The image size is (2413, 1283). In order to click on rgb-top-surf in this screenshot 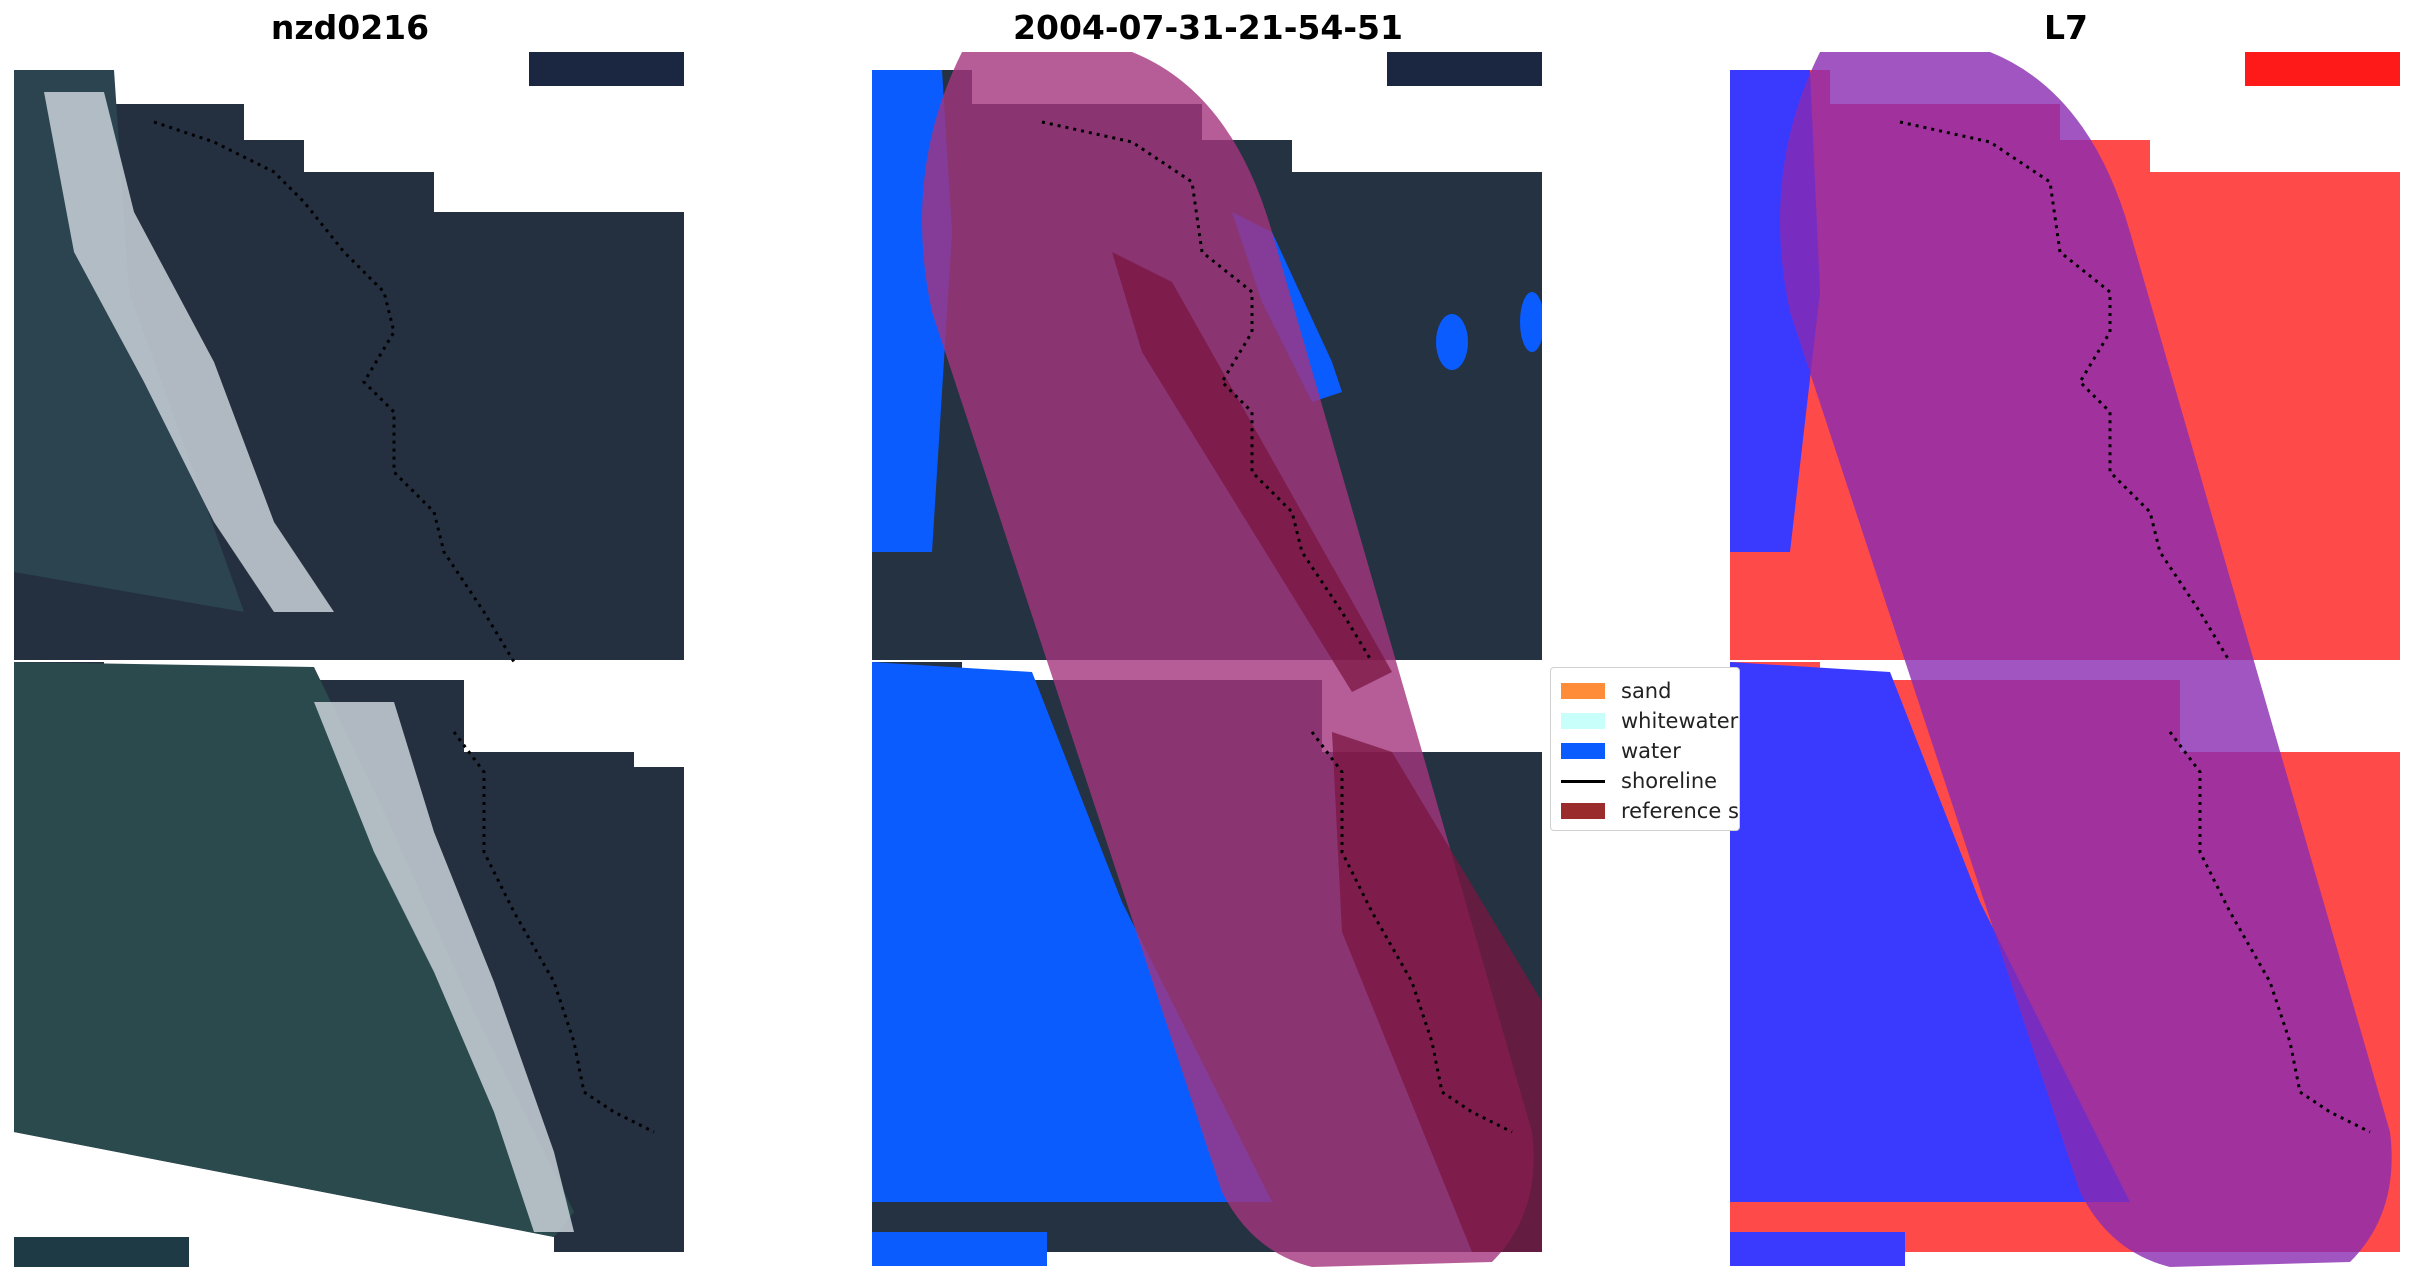, I will do `click(189, 352)`.